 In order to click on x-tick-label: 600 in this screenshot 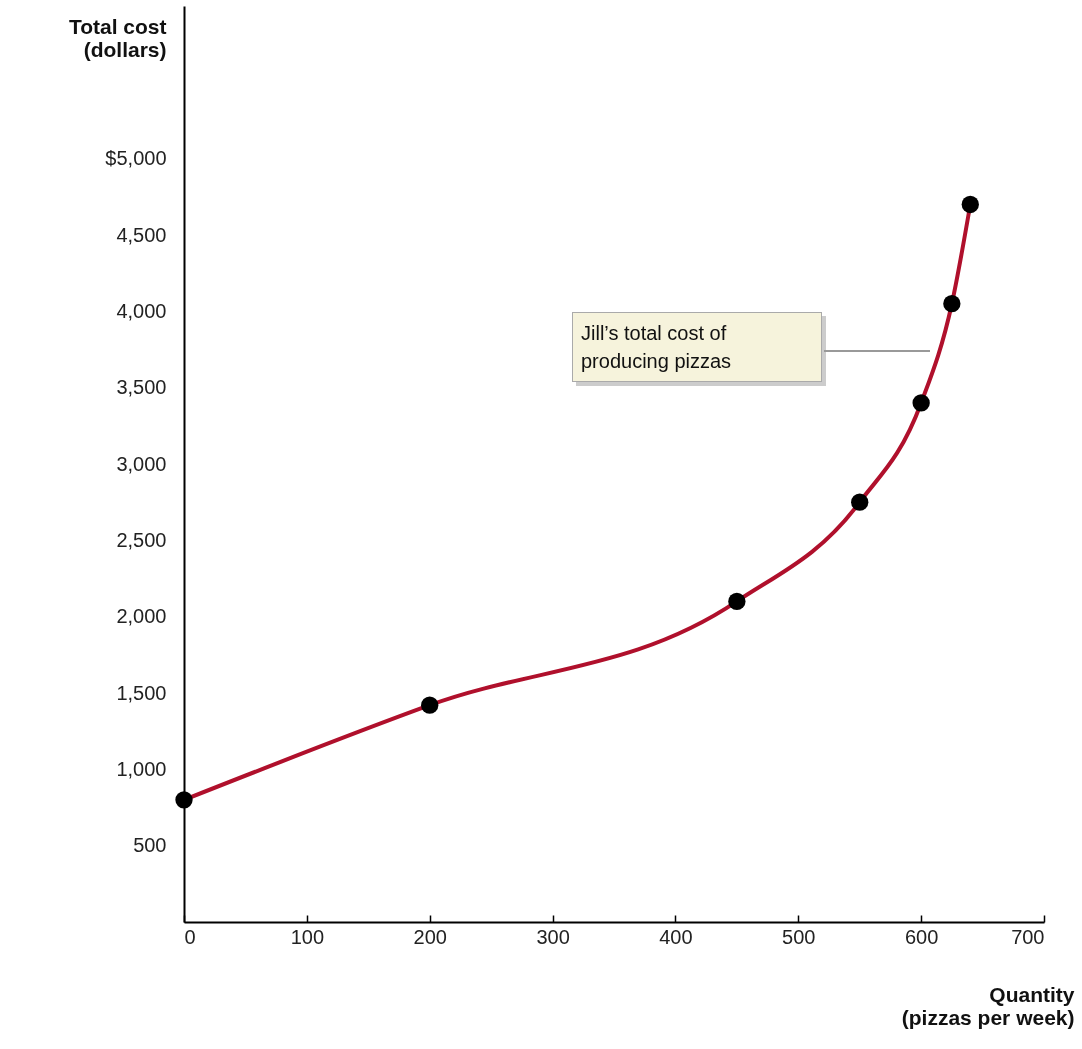, I will do `click(921, 936)`.